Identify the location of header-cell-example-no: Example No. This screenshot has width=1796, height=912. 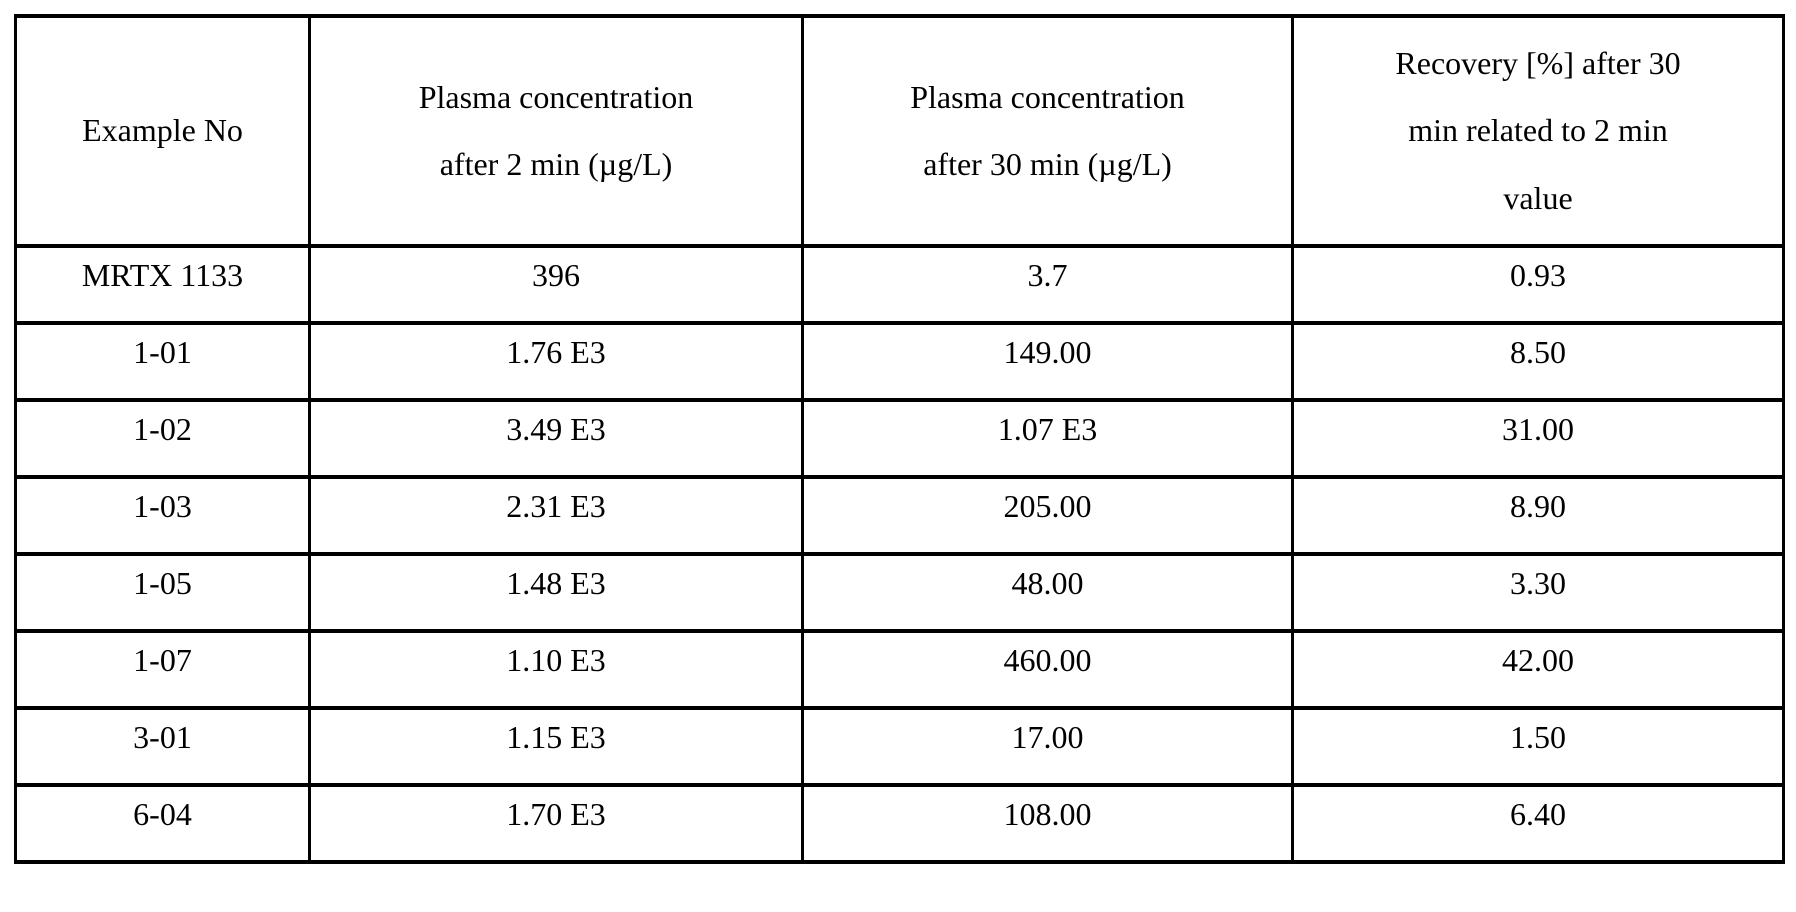
(162, 131).